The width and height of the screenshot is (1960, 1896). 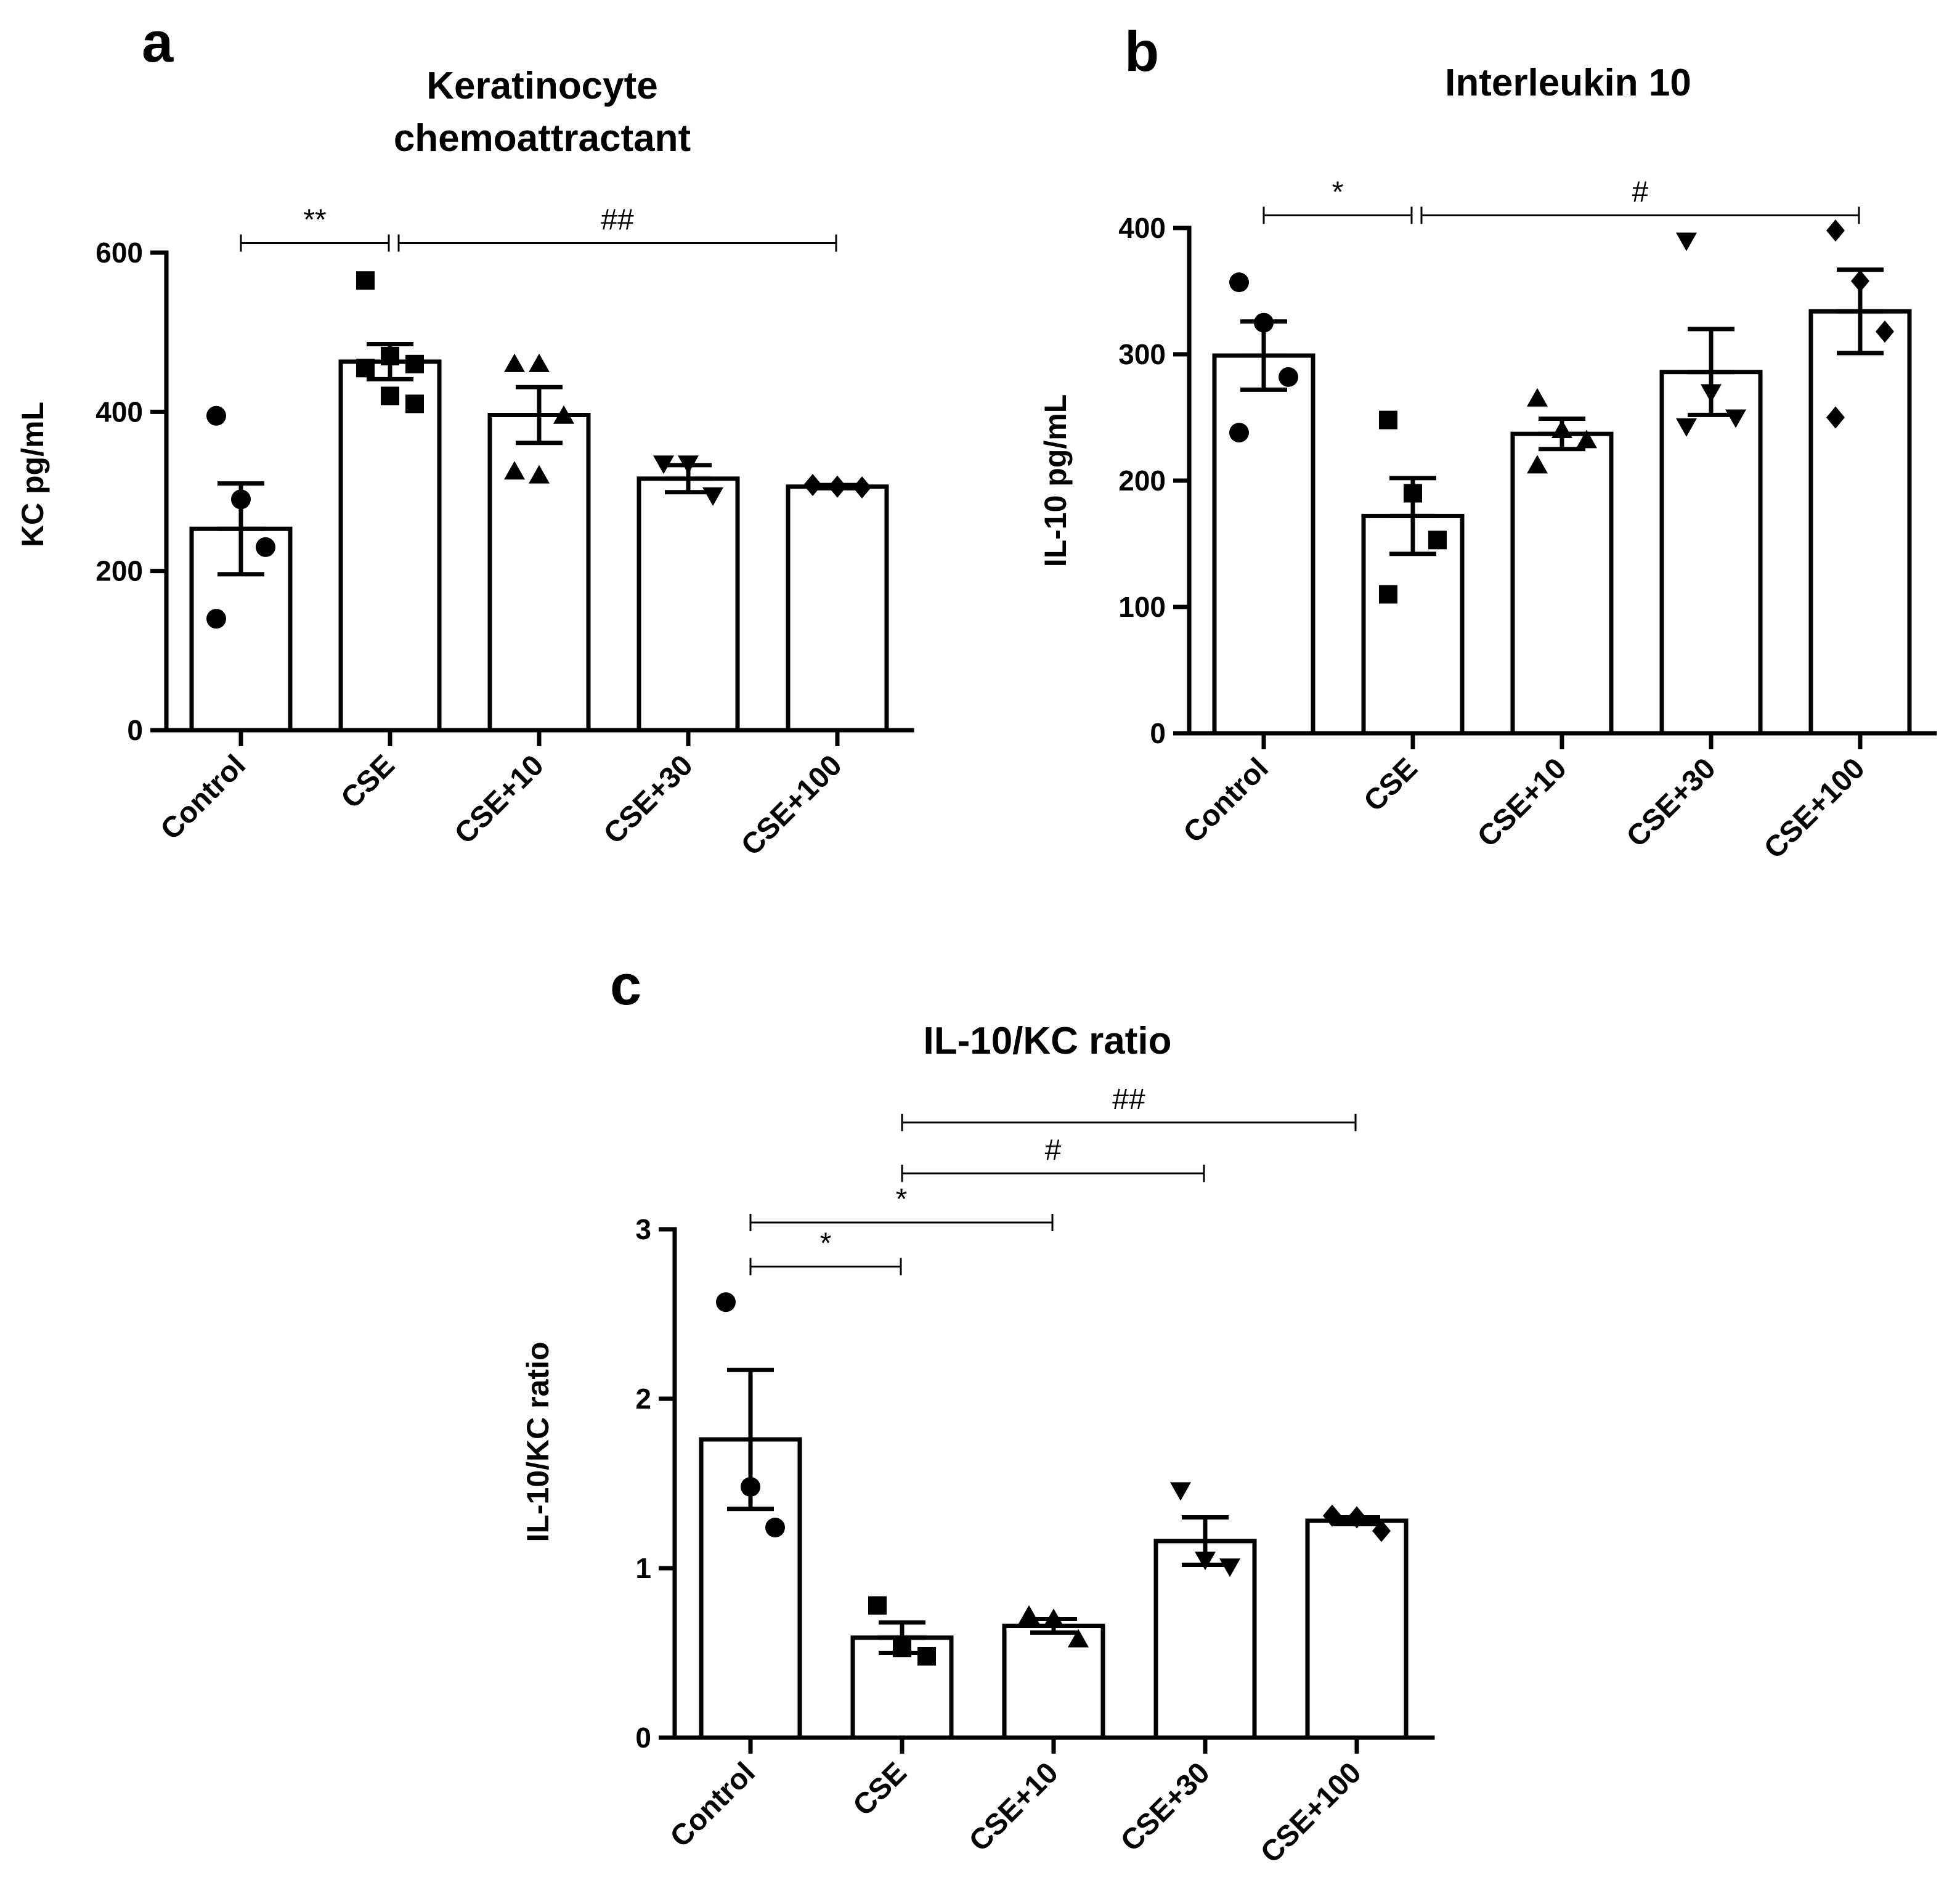 I want to click on x-tick-label-b-1: CSE, so click(x=1391, y=785).